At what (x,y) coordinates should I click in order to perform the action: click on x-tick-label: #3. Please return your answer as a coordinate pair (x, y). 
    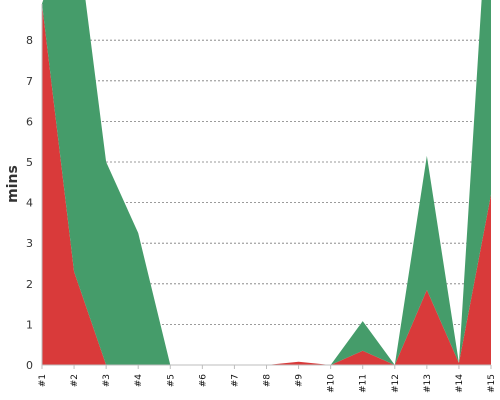
    Looking at the image, I should click on (107, 380).